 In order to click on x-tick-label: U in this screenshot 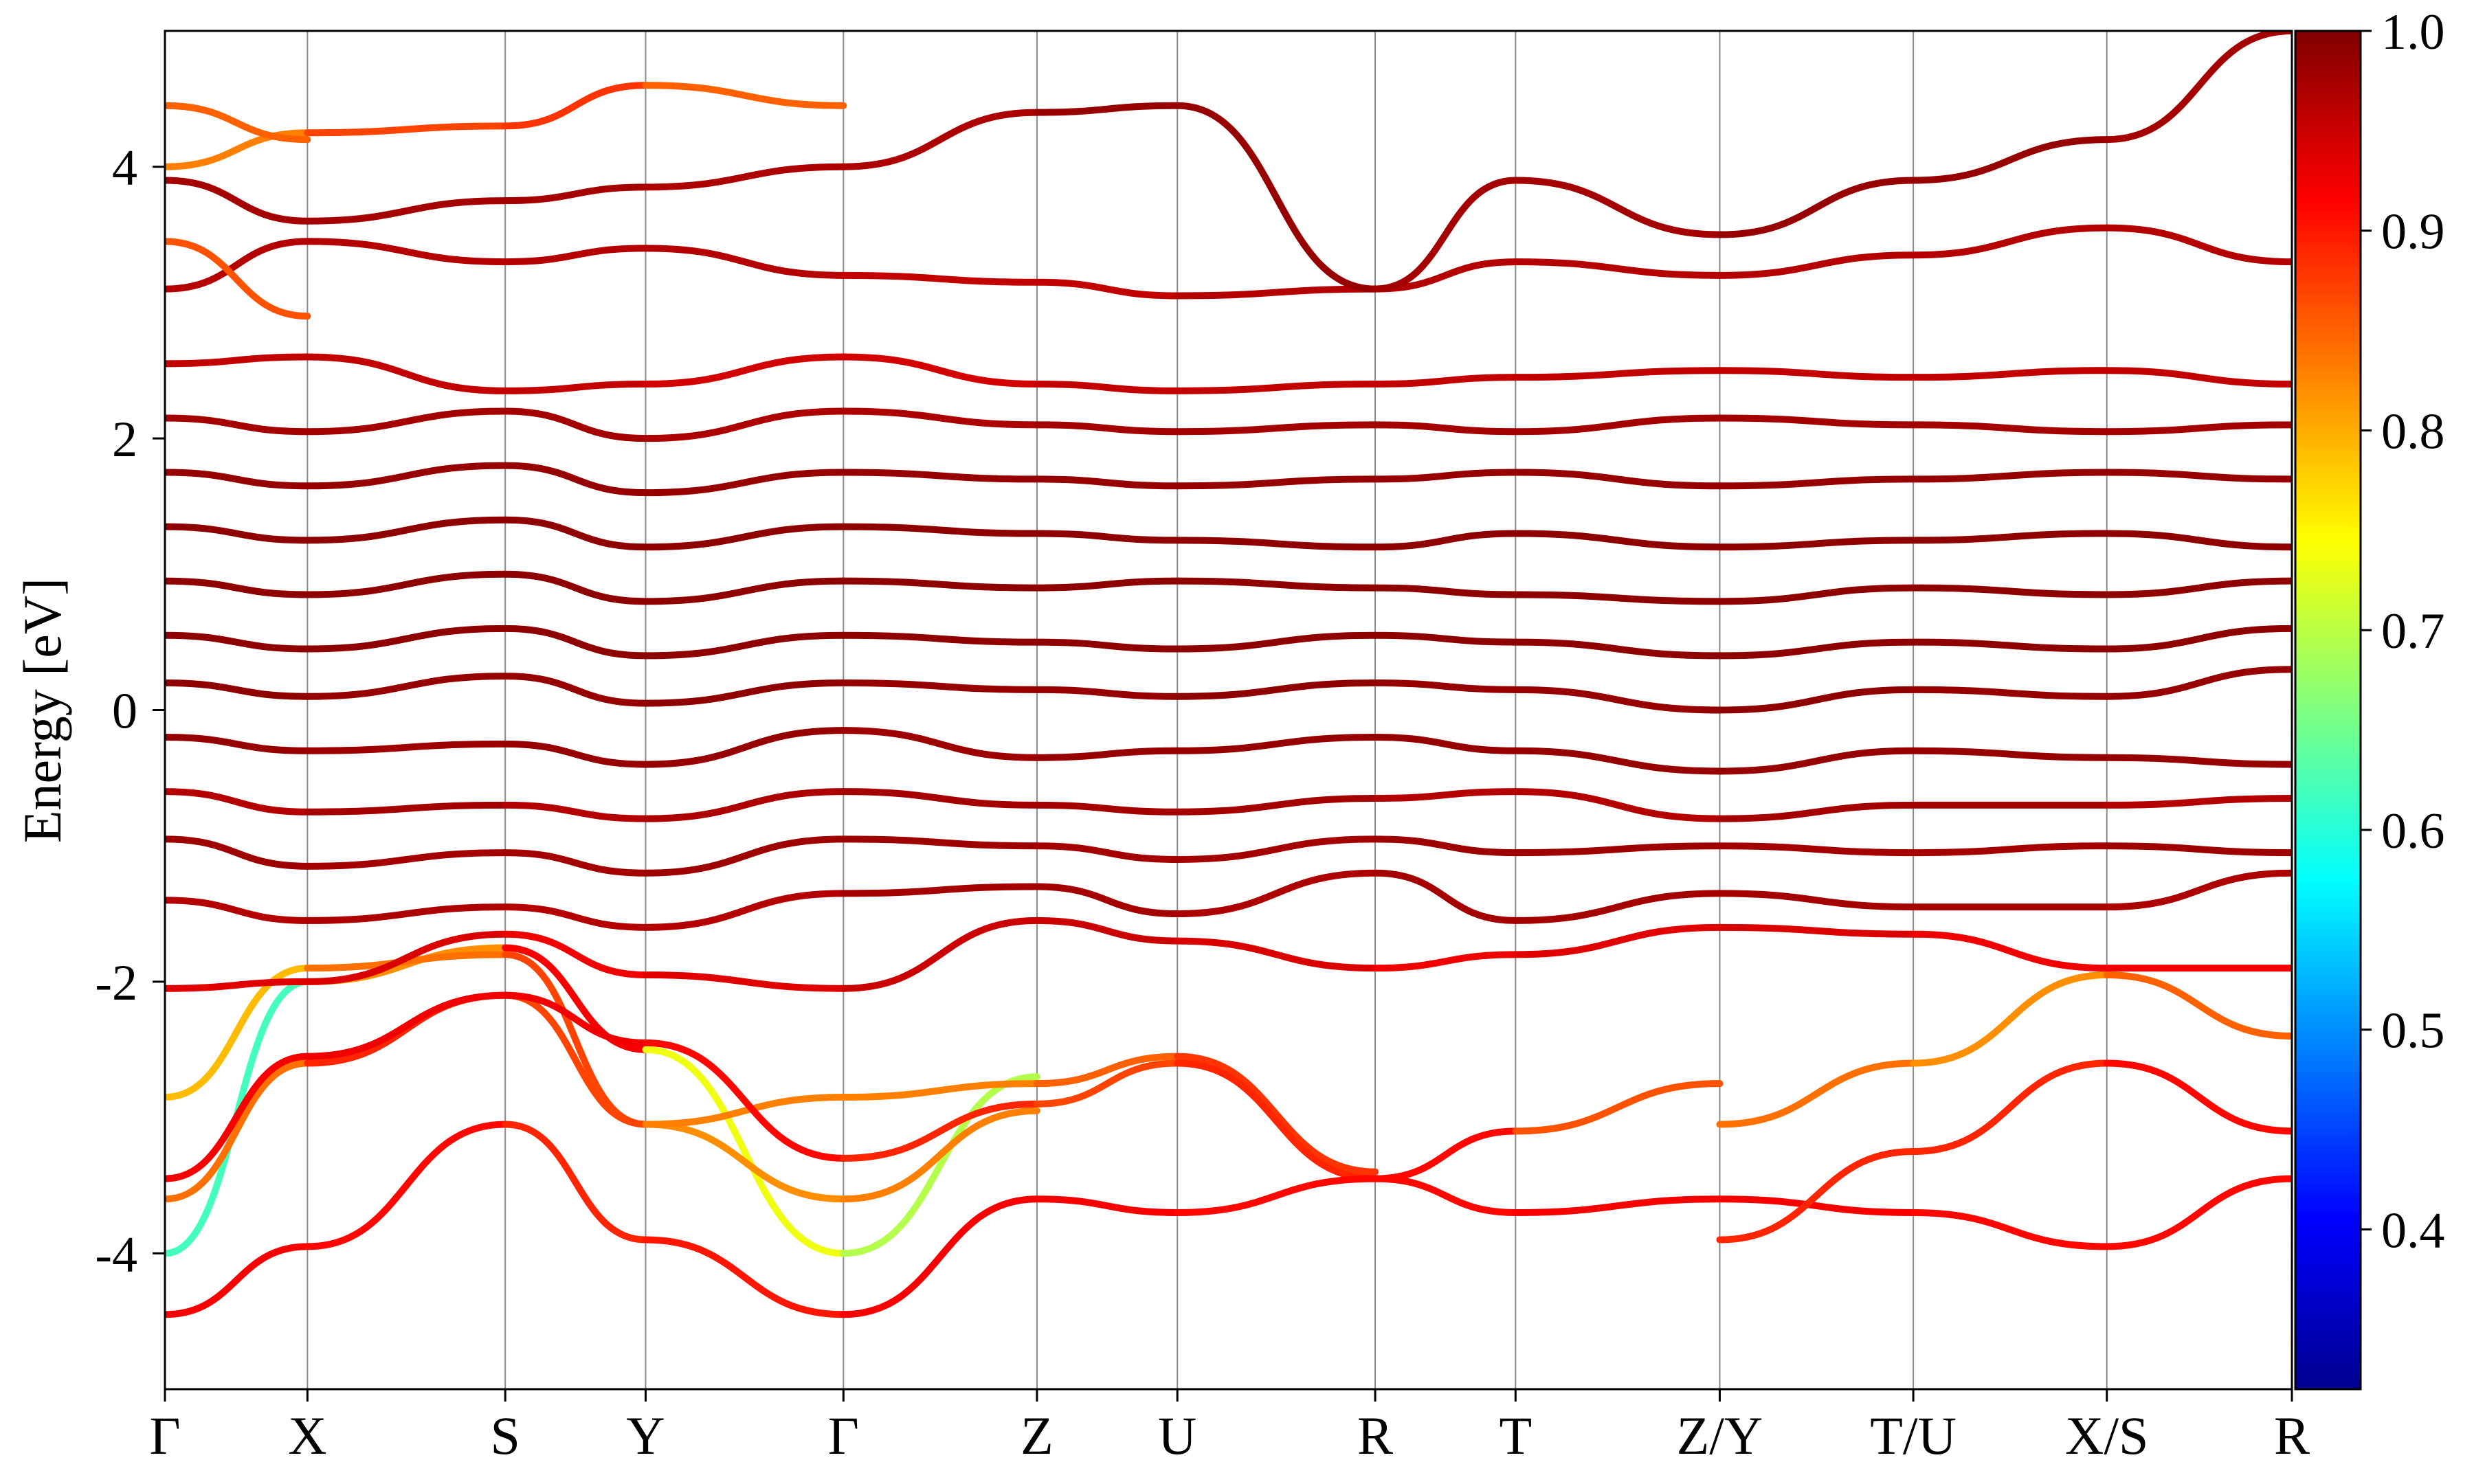, I will do `click(1177, 1435)`.